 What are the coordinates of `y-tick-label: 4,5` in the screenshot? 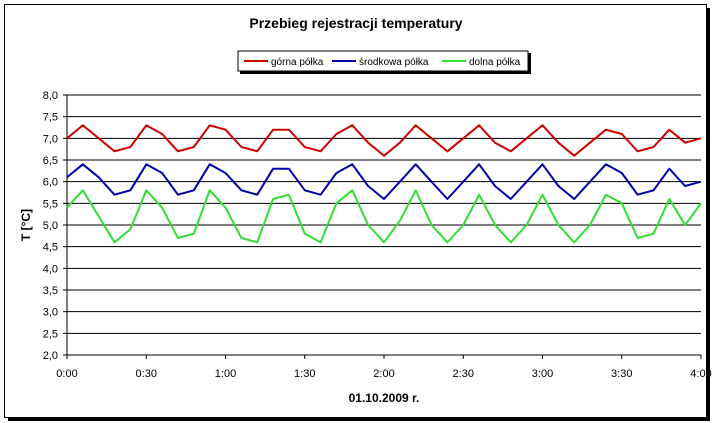 It's located at (50, 248).